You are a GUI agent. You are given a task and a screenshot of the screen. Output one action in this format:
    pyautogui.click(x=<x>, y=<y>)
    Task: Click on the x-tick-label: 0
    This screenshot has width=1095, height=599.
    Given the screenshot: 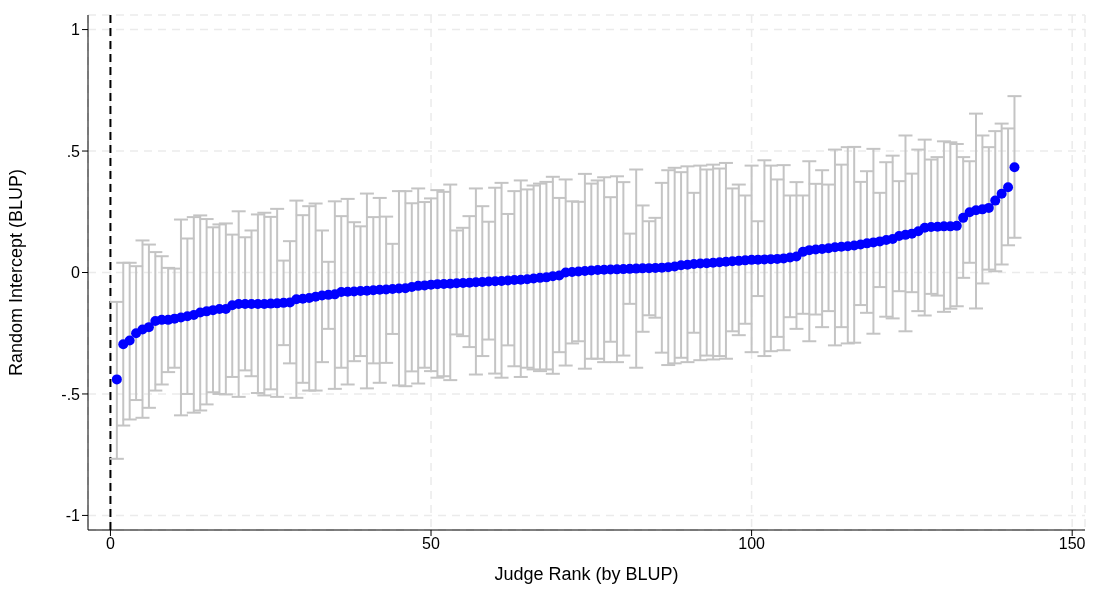 What is the action you would take?
    pyautogui.click(x=110, y=544)
    